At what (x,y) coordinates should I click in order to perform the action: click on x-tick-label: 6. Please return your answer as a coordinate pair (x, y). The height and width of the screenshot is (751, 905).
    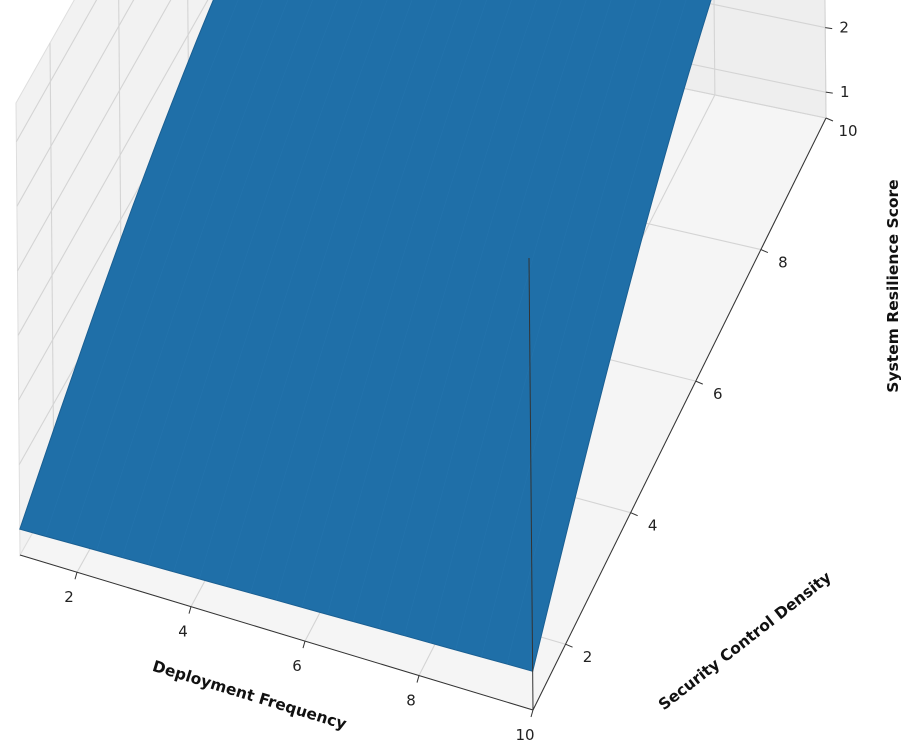
    Looking at the image, I should click on (297, 666).